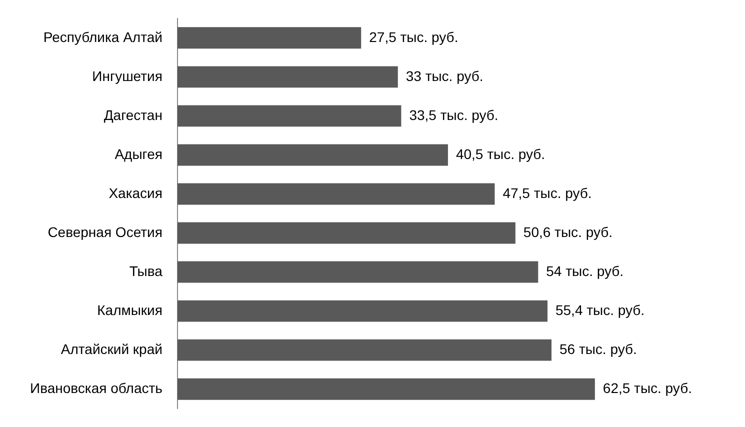 The height and width of the screenshot is (427, 745). I want to click on y-tick-label: Алтайский край, so click(111, 348).